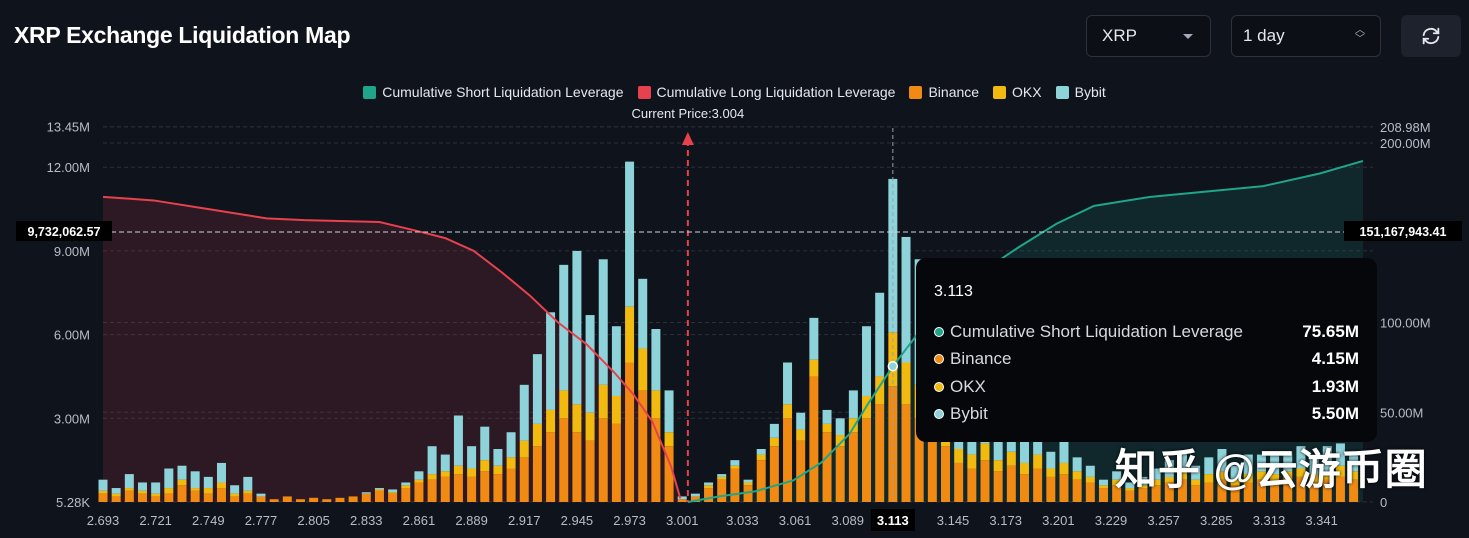  I want to click on tooltip-label: Cumulative Short Liquidation Leverage, so click(1096, 331).